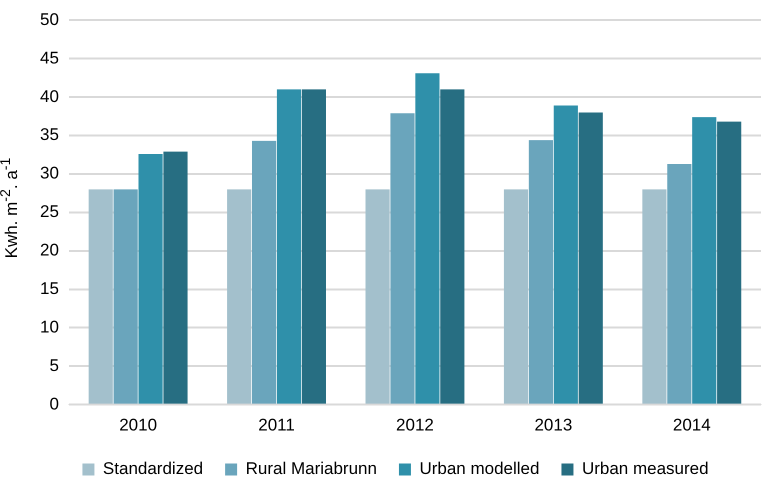 This screenshot has height=488, width=771. I want to click on y-tick-label: 10, so click(49, 326).